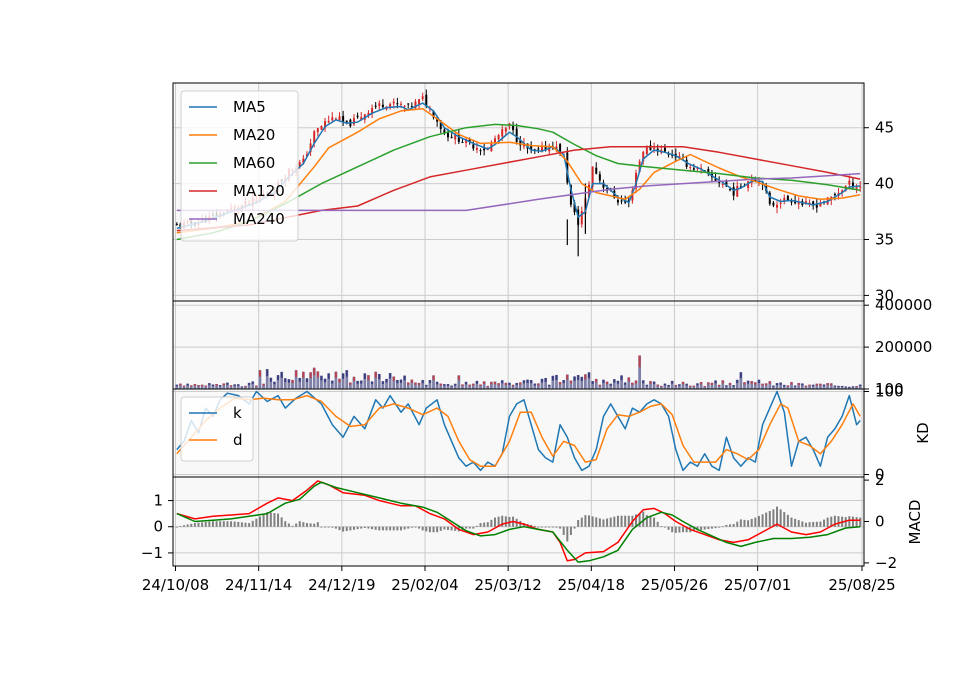 The image size is (960, 690). I want to click on volume-bars, so click(518, 372).